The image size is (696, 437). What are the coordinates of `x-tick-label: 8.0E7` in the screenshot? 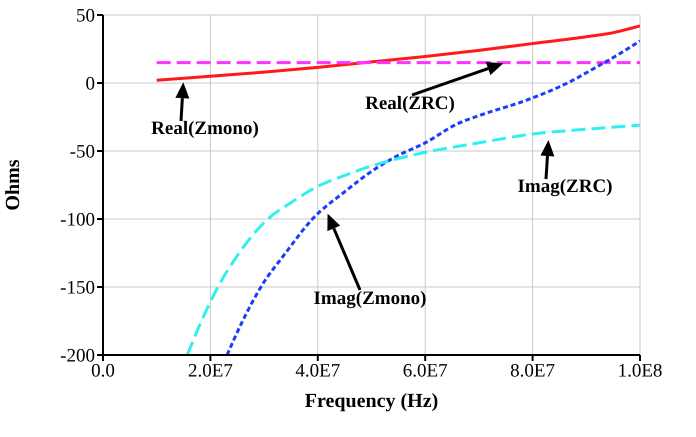 It's located at (533, 371).